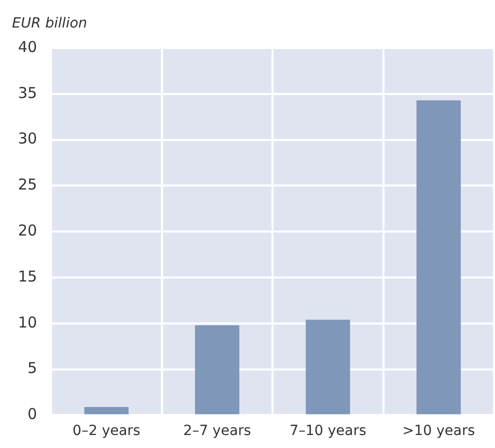 The width and height of the screenshot is (495, 448). Describe the element at coordinates (28, 47) in the screenshot. I see `y-tick-label: 40` at that location.